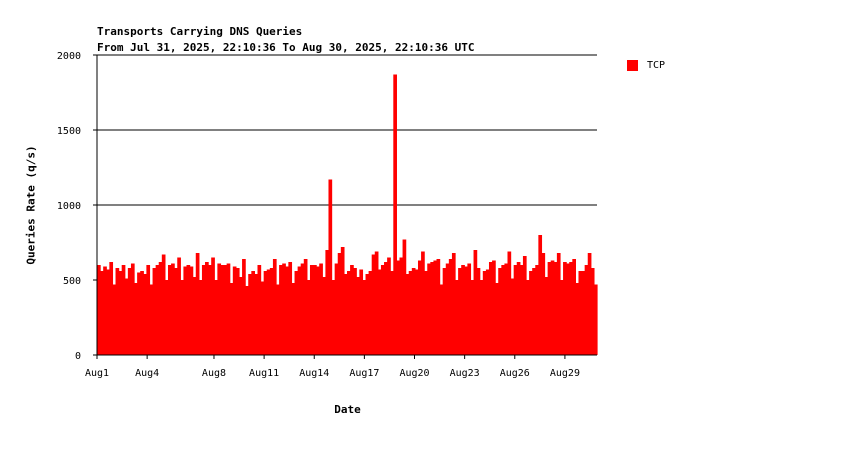 The height and width of the screenshot is (450, 850). What do you see at coordinates (465, 373) in the screenshot?
I see `x-tick-label: Aug23` at bounding box center [465, 373].